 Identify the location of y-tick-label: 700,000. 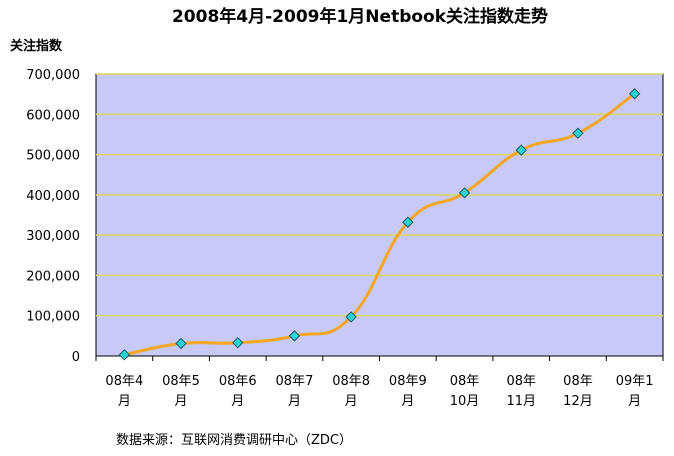
(53, 75).